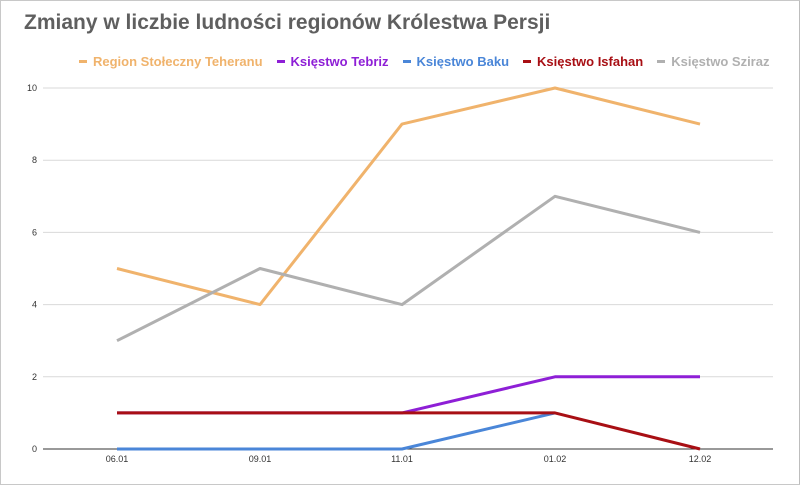 The image size is (800, 485). What do you see at coordinates (32, 88) in the screenshot?
I see `y-tick-label: 10` at bounding box center [32, 88].